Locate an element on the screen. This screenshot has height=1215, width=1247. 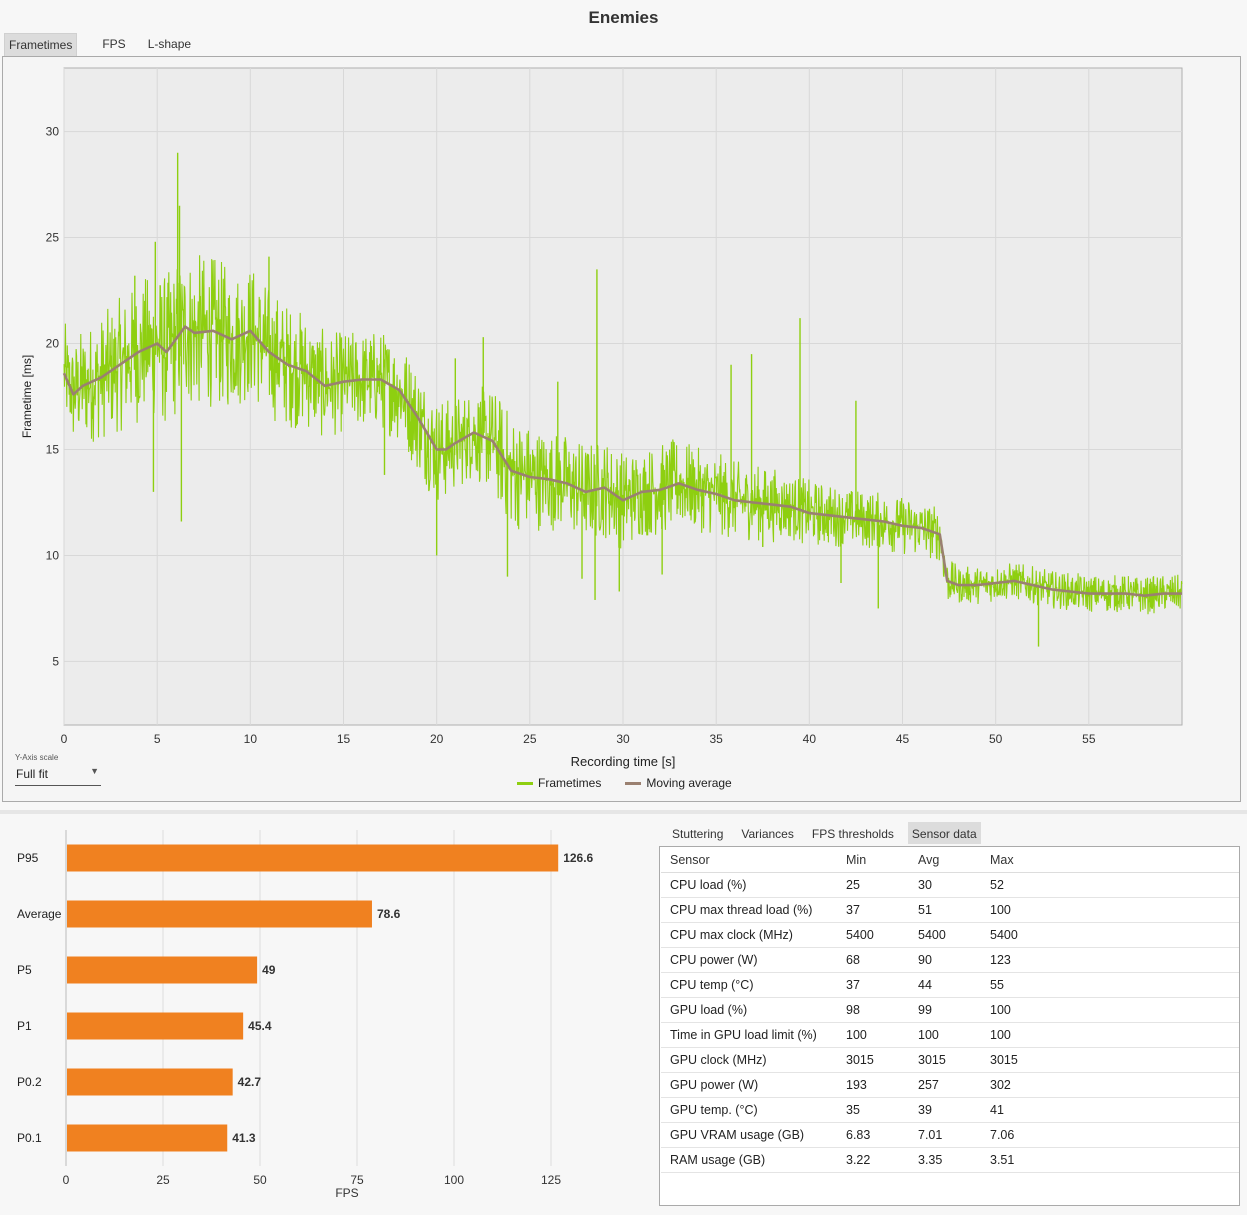
sensor-avg: 5400 is located at coordinates (945, 935).